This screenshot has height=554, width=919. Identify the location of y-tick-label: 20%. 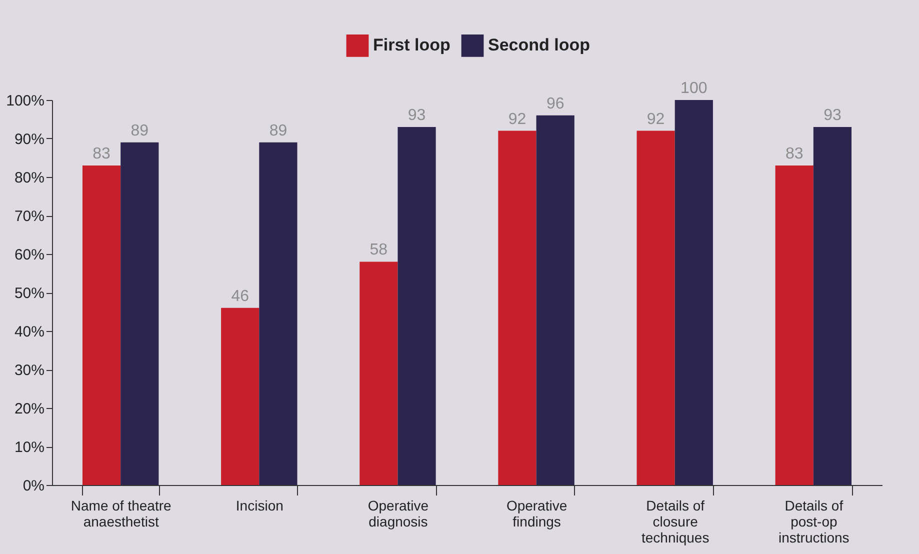
(29, 409).